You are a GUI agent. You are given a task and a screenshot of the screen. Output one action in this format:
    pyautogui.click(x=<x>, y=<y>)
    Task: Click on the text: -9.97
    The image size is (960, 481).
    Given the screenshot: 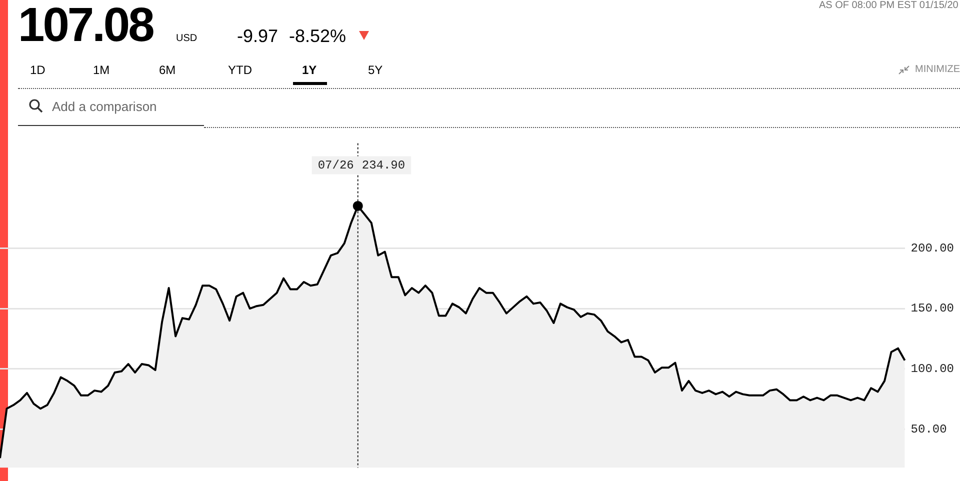 What is the action you would take?
    pyautogui.click(x=257, y=36)
    